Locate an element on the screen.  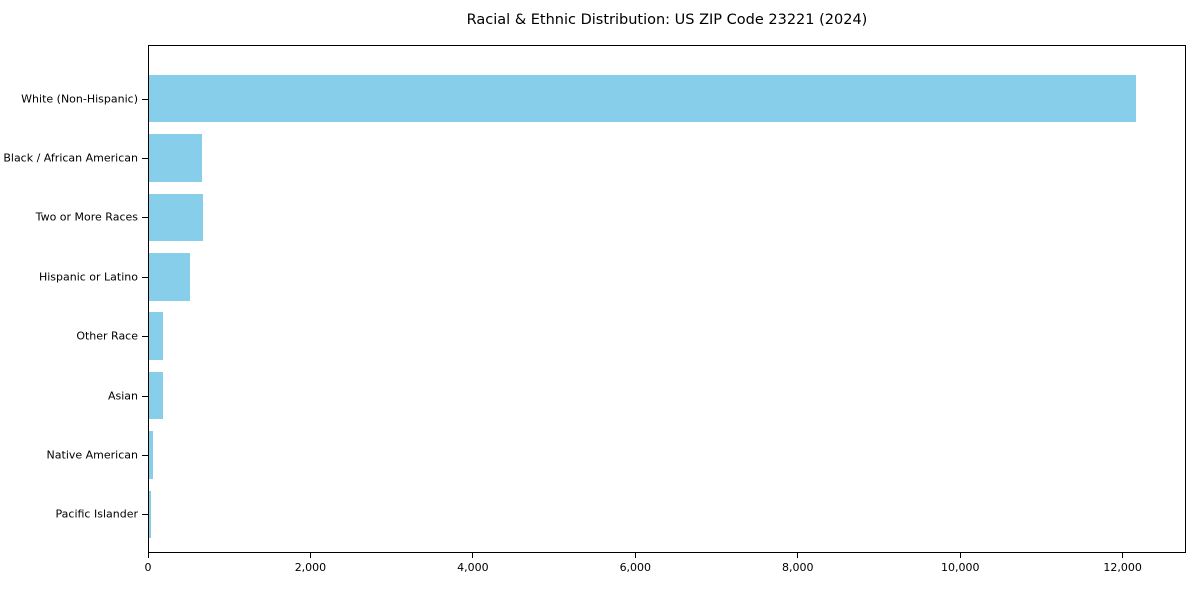
x-tick-label: 12,000 is located at coordinates (1122, 567).